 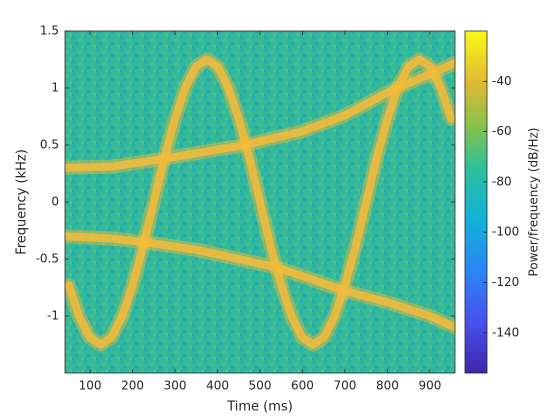 What do you see at coordinates (502, 131) in the screenshot?
I see `colorbar-tick-label: -60` at bounding box center [502, 131].